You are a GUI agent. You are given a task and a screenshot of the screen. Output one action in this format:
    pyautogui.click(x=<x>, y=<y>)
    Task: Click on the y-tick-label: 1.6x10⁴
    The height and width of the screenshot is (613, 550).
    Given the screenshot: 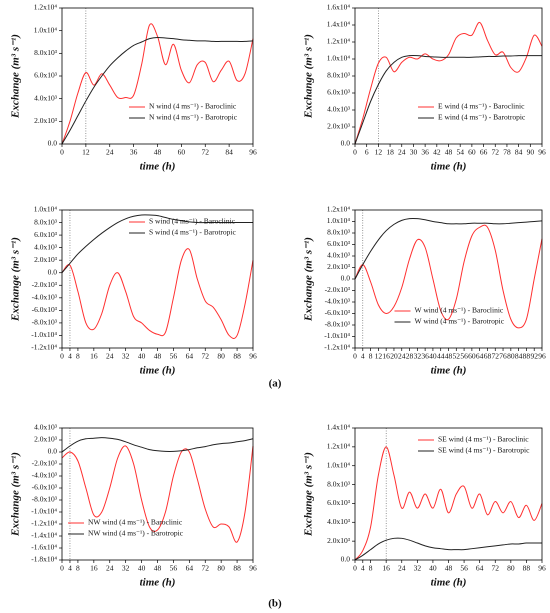 What is the action you would take?
    pyautogui.click(x=339, y=7)
    